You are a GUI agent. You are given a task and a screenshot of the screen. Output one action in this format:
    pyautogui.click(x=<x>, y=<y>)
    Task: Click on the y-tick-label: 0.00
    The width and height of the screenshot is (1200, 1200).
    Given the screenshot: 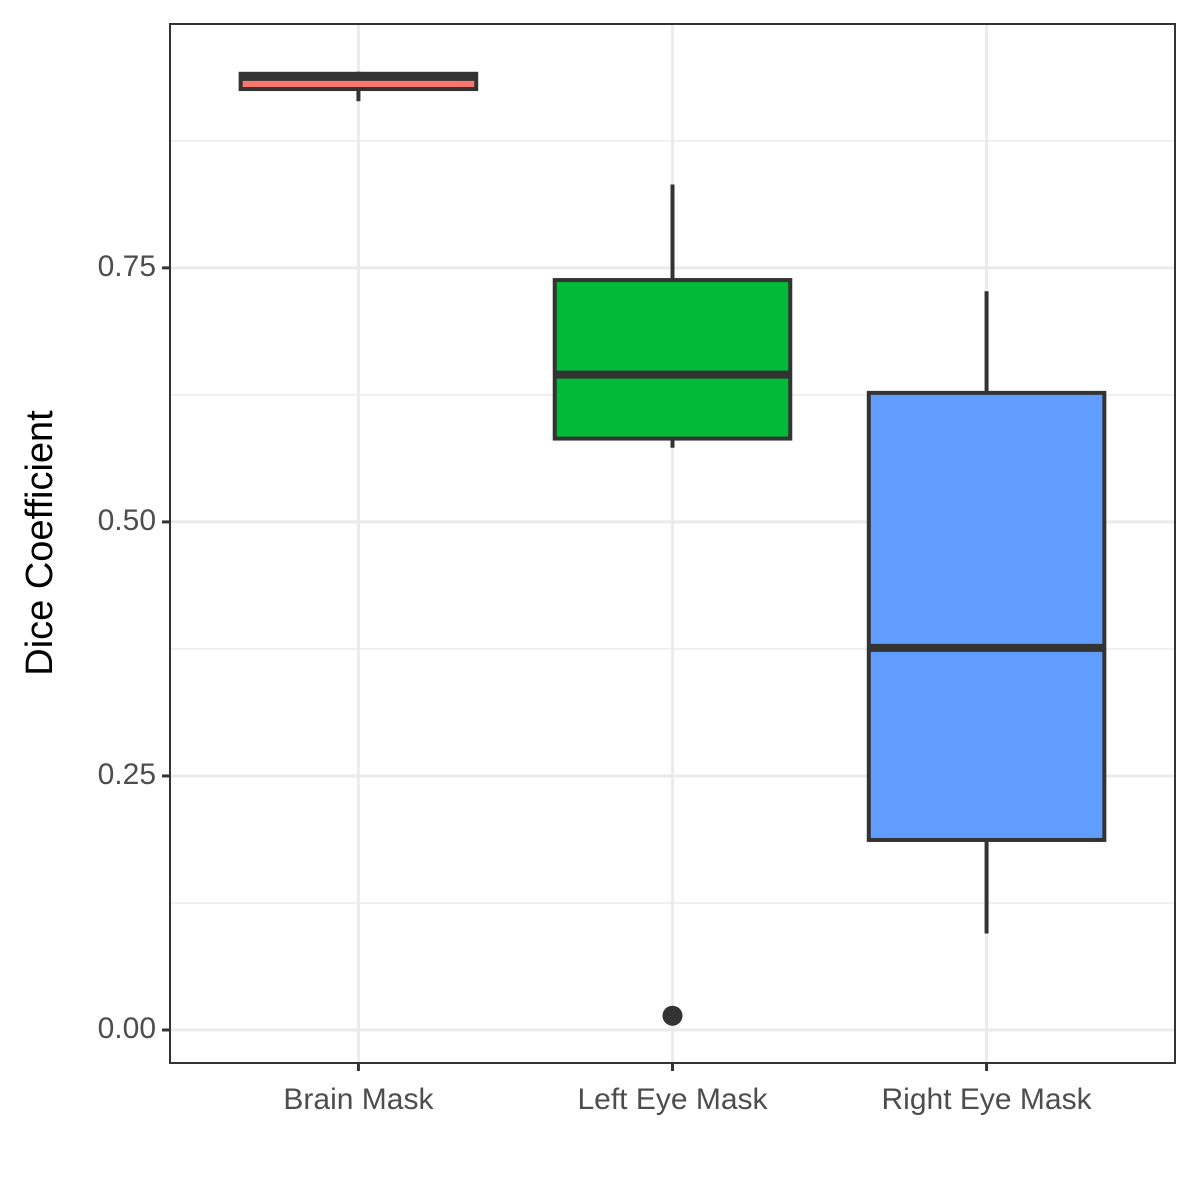 What is the action you would take?
    pyautogui.click(x=127, y=1028)
    